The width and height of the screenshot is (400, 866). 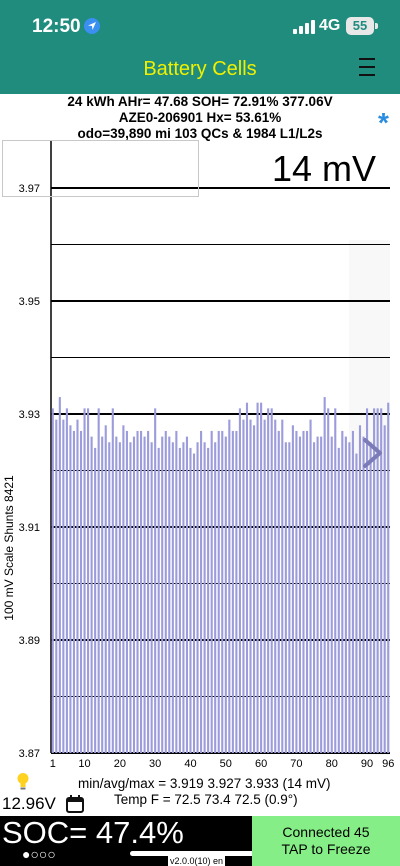 I want to click on soc-readout: SOC= 47.4%, so click(x=93, y=832).